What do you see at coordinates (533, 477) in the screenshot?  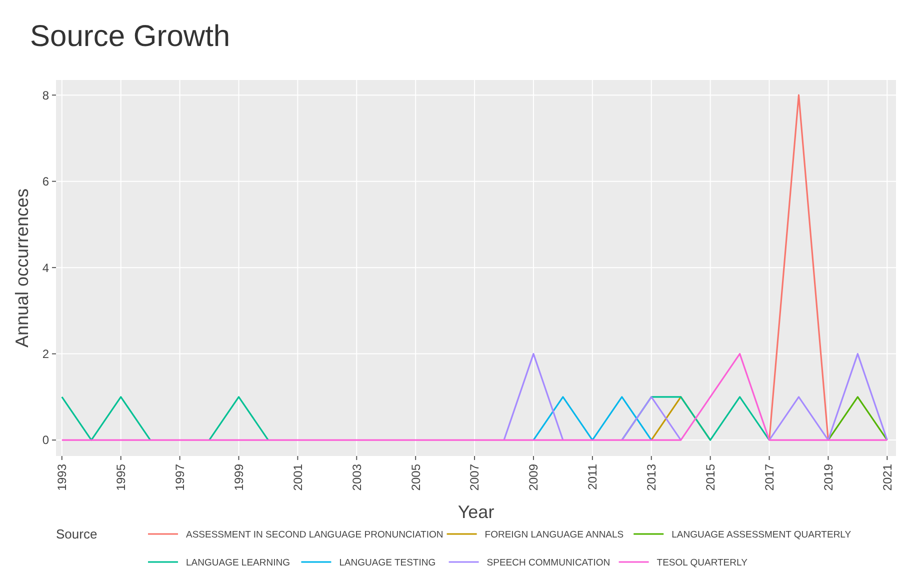 I see `x-tick-label: 2009` at bounding box center [533, 477].